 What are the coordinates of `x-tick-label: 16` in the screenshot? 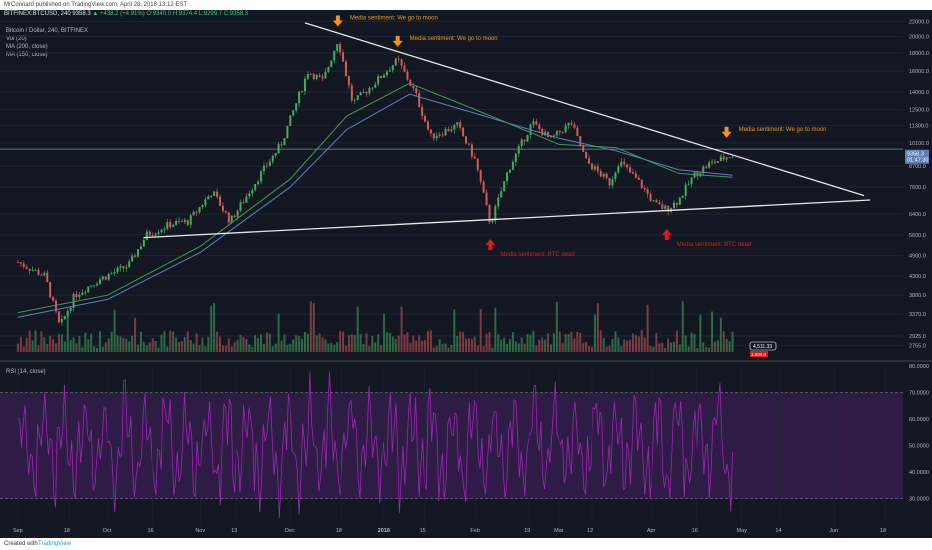 It's located at (150, 531).